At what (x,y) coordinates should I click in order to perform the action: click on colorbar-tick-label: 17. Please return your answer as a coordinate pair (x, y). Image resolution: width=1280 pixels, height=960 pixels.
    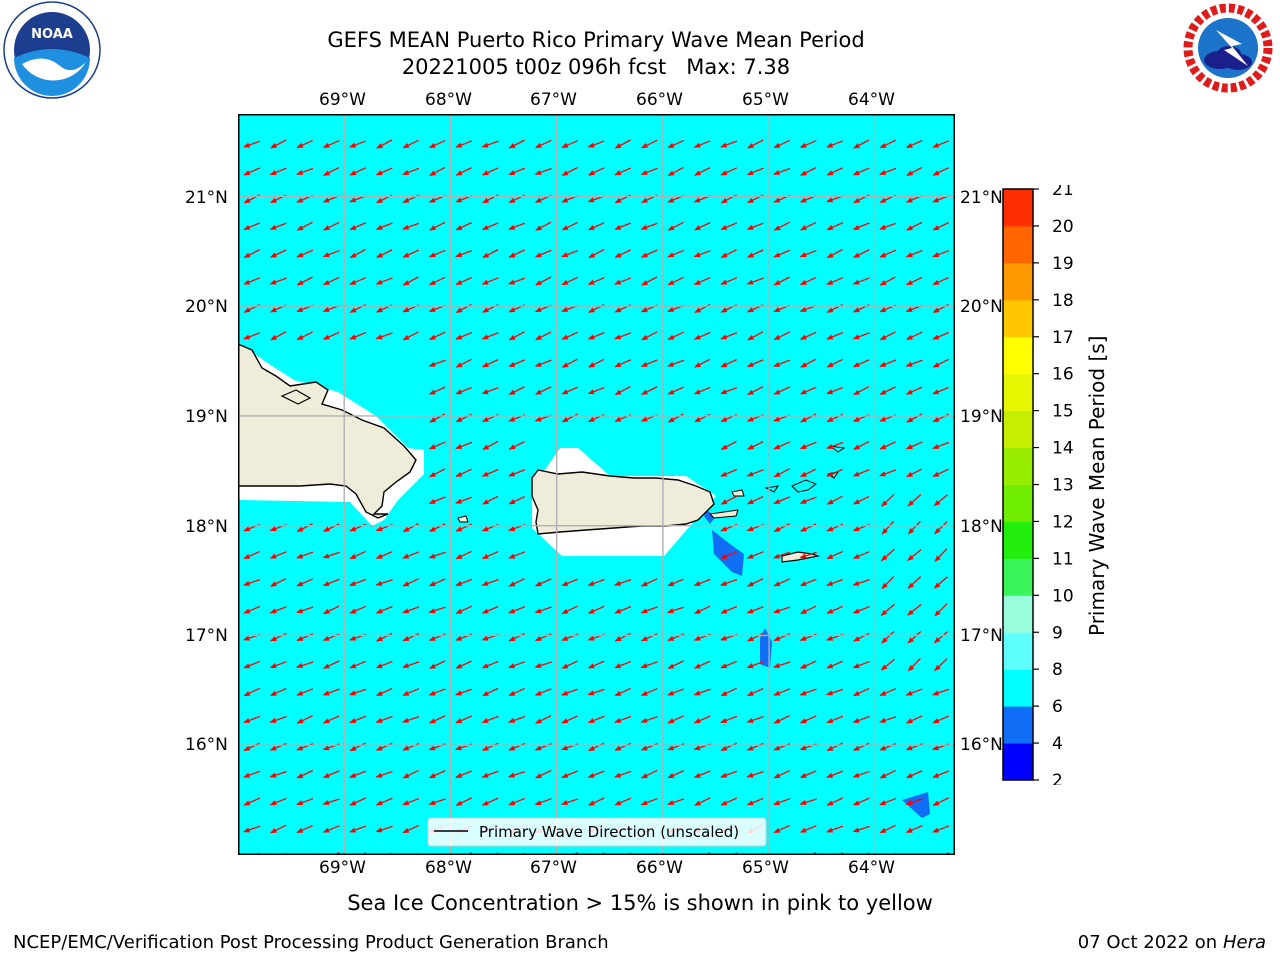
    Looking at the image, I should click on (1063, 338).